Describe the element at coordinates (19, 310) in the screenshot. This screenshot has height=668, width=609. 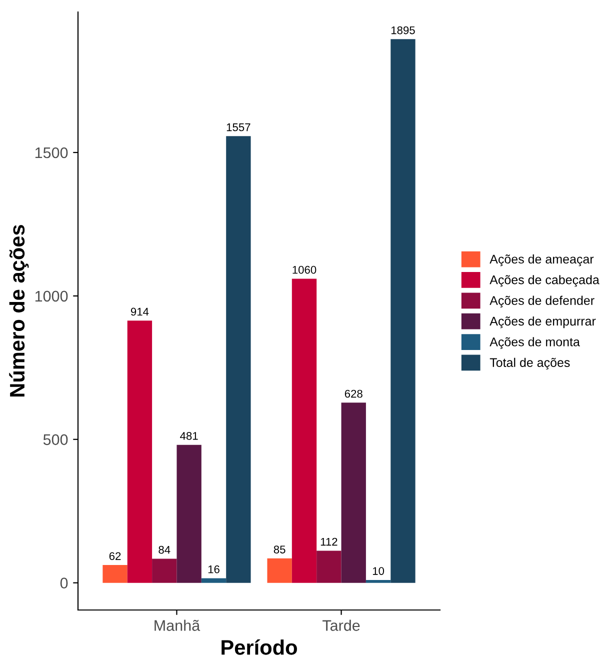
I see `y-axis-title: Número de ações` at that location.